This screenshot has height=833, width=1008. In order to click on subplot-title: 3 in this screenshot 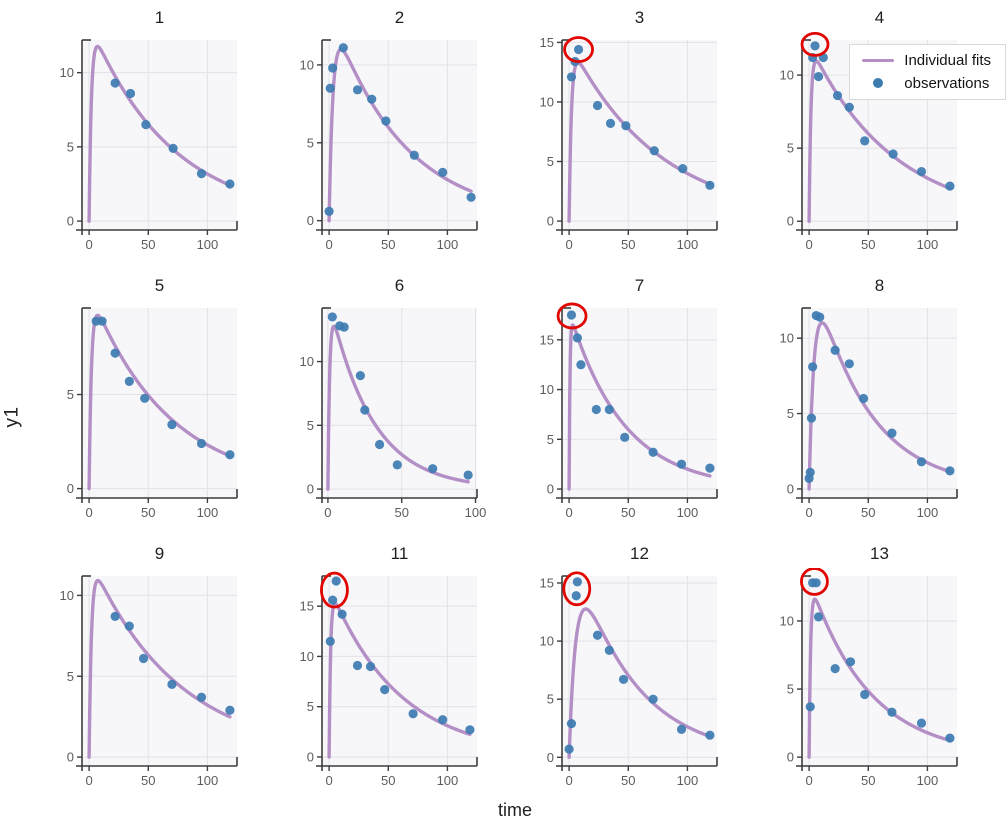, I will do `click(639, 17)`.